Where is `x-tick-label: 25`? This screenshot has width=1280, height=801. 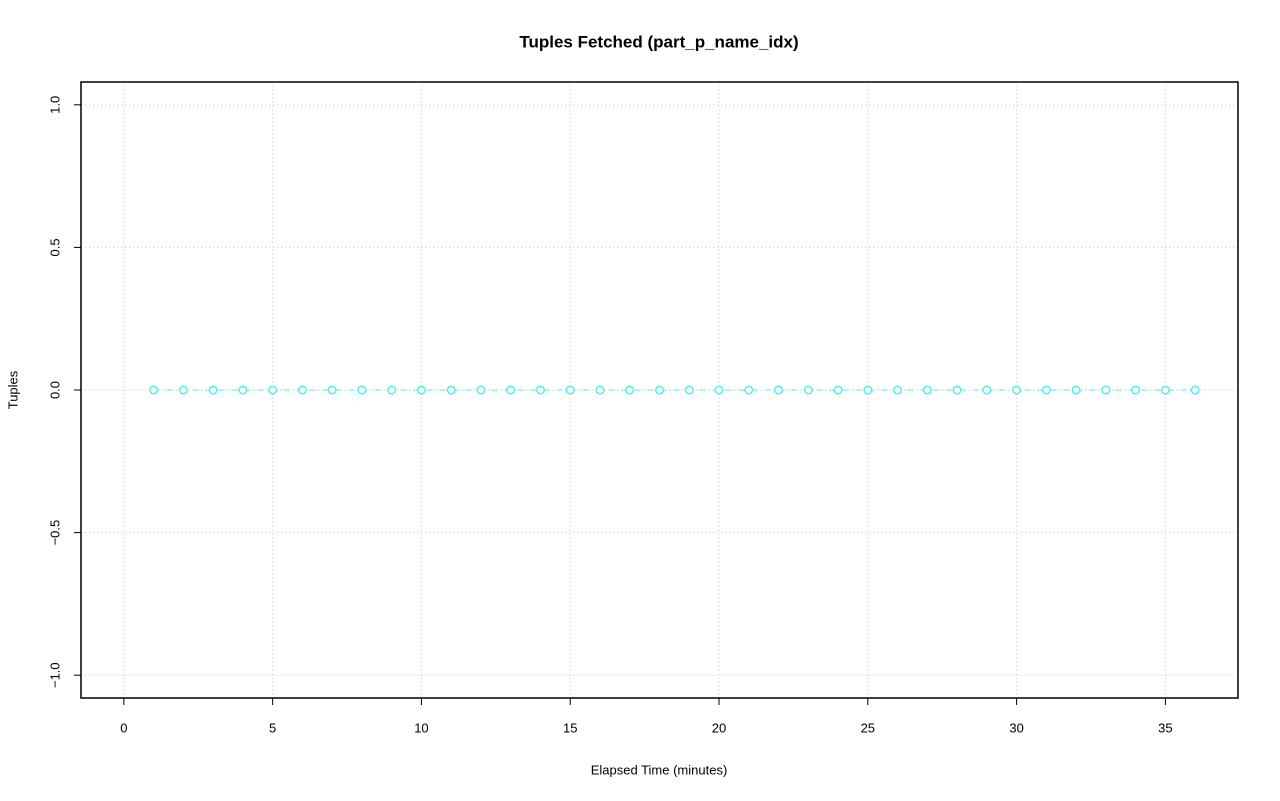 x-tick-label: 25 is located at coordinates (868, 727).